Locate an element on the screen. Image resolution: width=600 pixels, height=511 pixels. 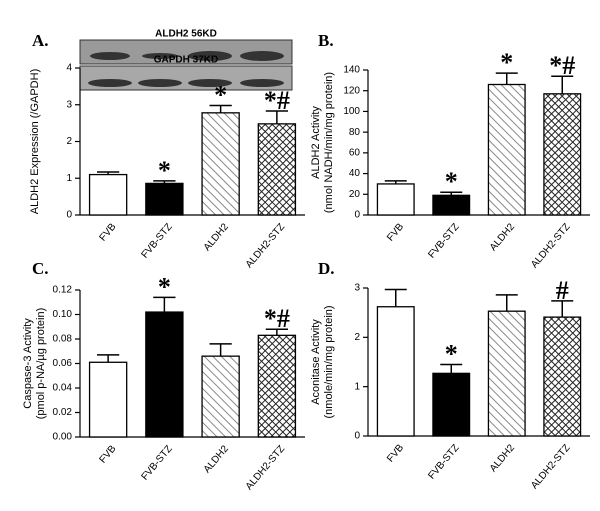
panel-label: B. is located at coordinates (326, 40).